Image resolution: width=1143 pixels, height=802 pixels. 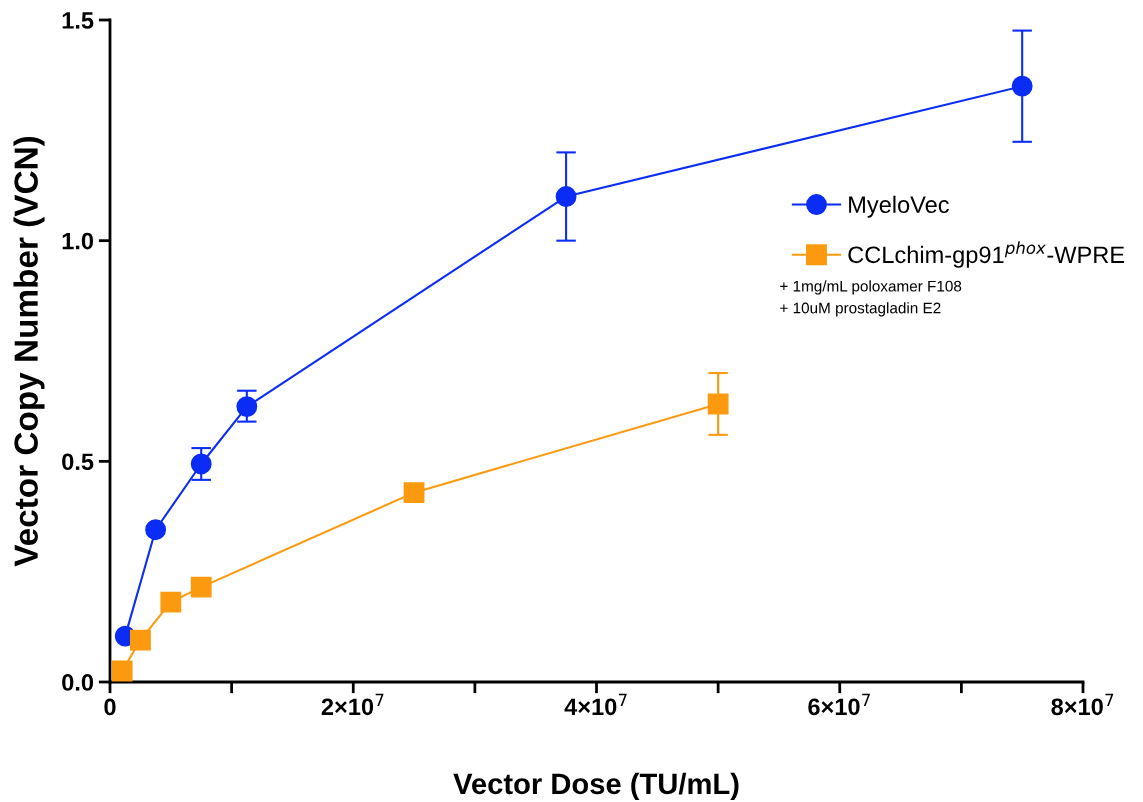 What do you see at coordinates (899, 206) in the screenshot?
I see `legend-label: MyeloVec` at bounding box center [899, 206].